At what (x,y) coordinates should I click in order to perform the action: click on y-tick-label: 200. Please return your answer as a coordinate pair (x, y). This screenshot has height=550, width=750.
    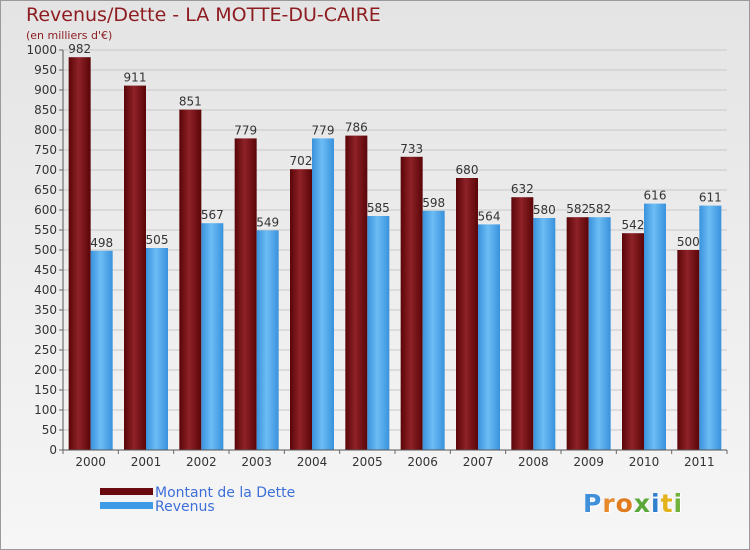
    Looking at the image, I should click on (45, 370).